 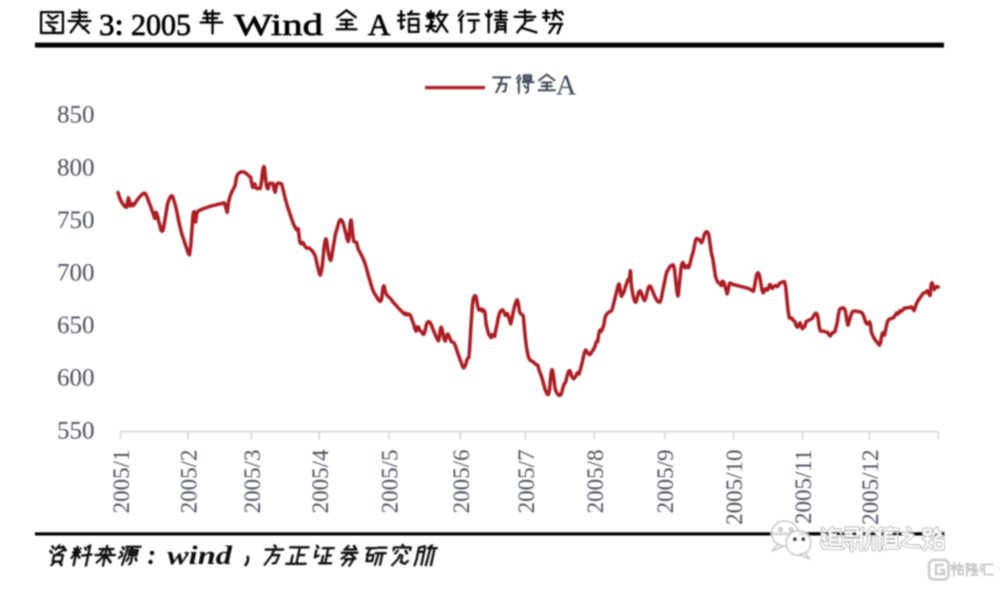 What do you see at coordinates (76, 220) in the screenshot?
I see `svg-text: 750` at bounding box center [76, 220].